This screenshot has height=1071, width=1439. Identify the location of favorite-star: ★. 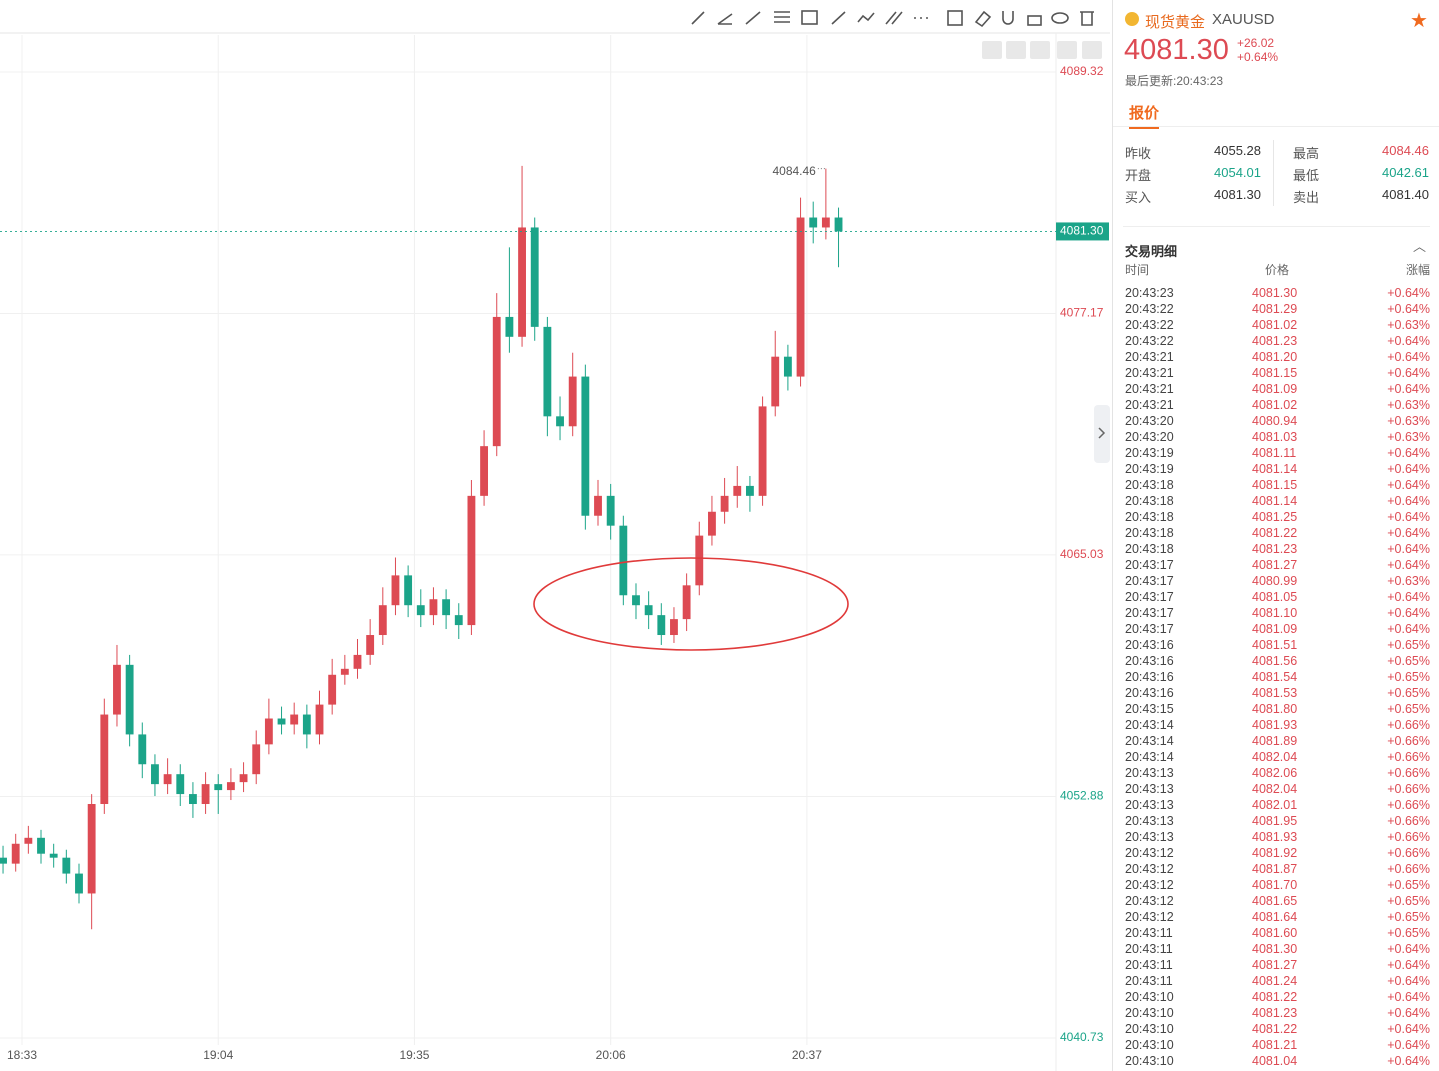
(1419, 21).